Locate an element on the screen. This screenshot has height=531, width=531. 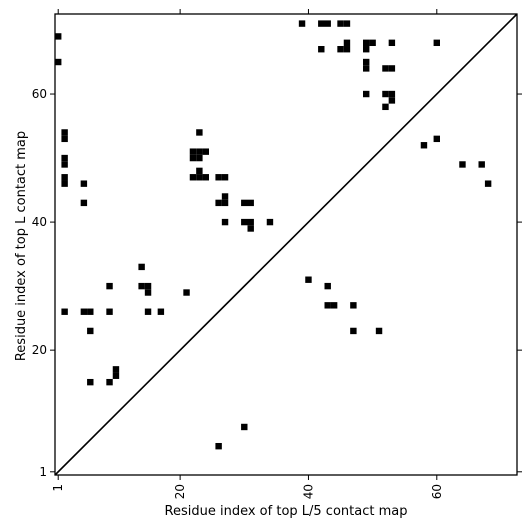
y-tick-label: 1 is located at coordinates (43, 472).